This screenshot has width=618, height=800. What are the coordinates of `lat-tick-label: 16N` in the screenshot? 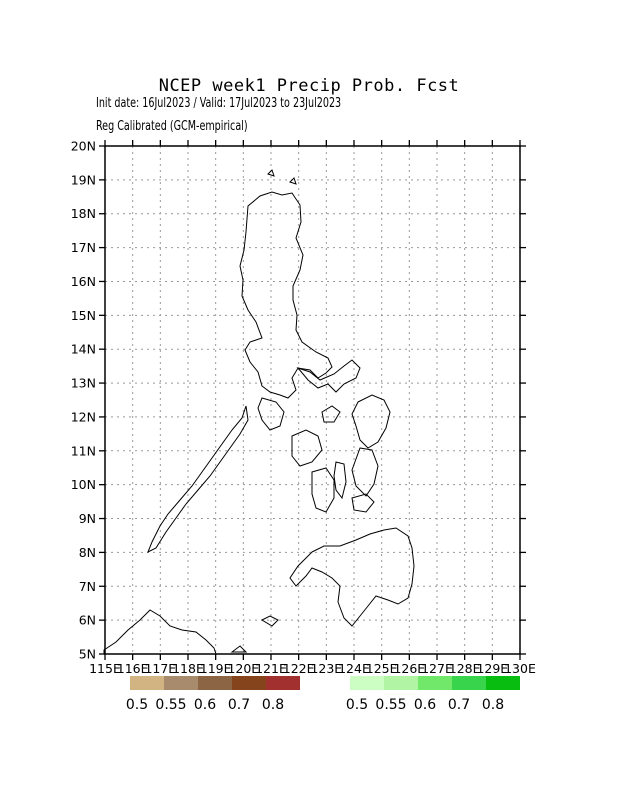 It's located at (83, 281).